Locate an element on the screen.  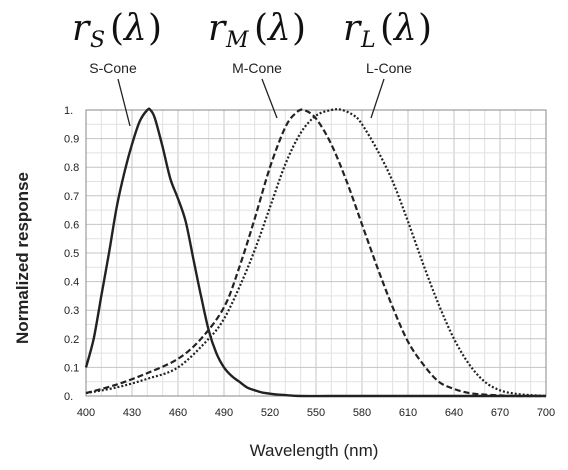
x-tick-label: 490 is located at coordinates (224, 413).